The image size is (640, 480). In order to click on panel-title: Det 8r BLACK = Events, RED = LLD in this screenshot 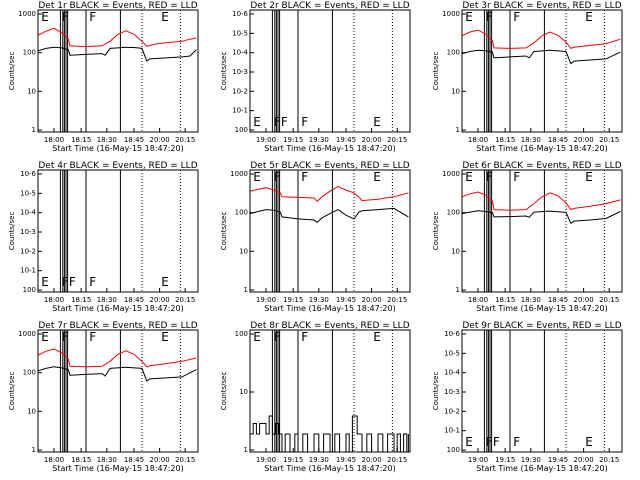, I will do `click(329, 326)`.